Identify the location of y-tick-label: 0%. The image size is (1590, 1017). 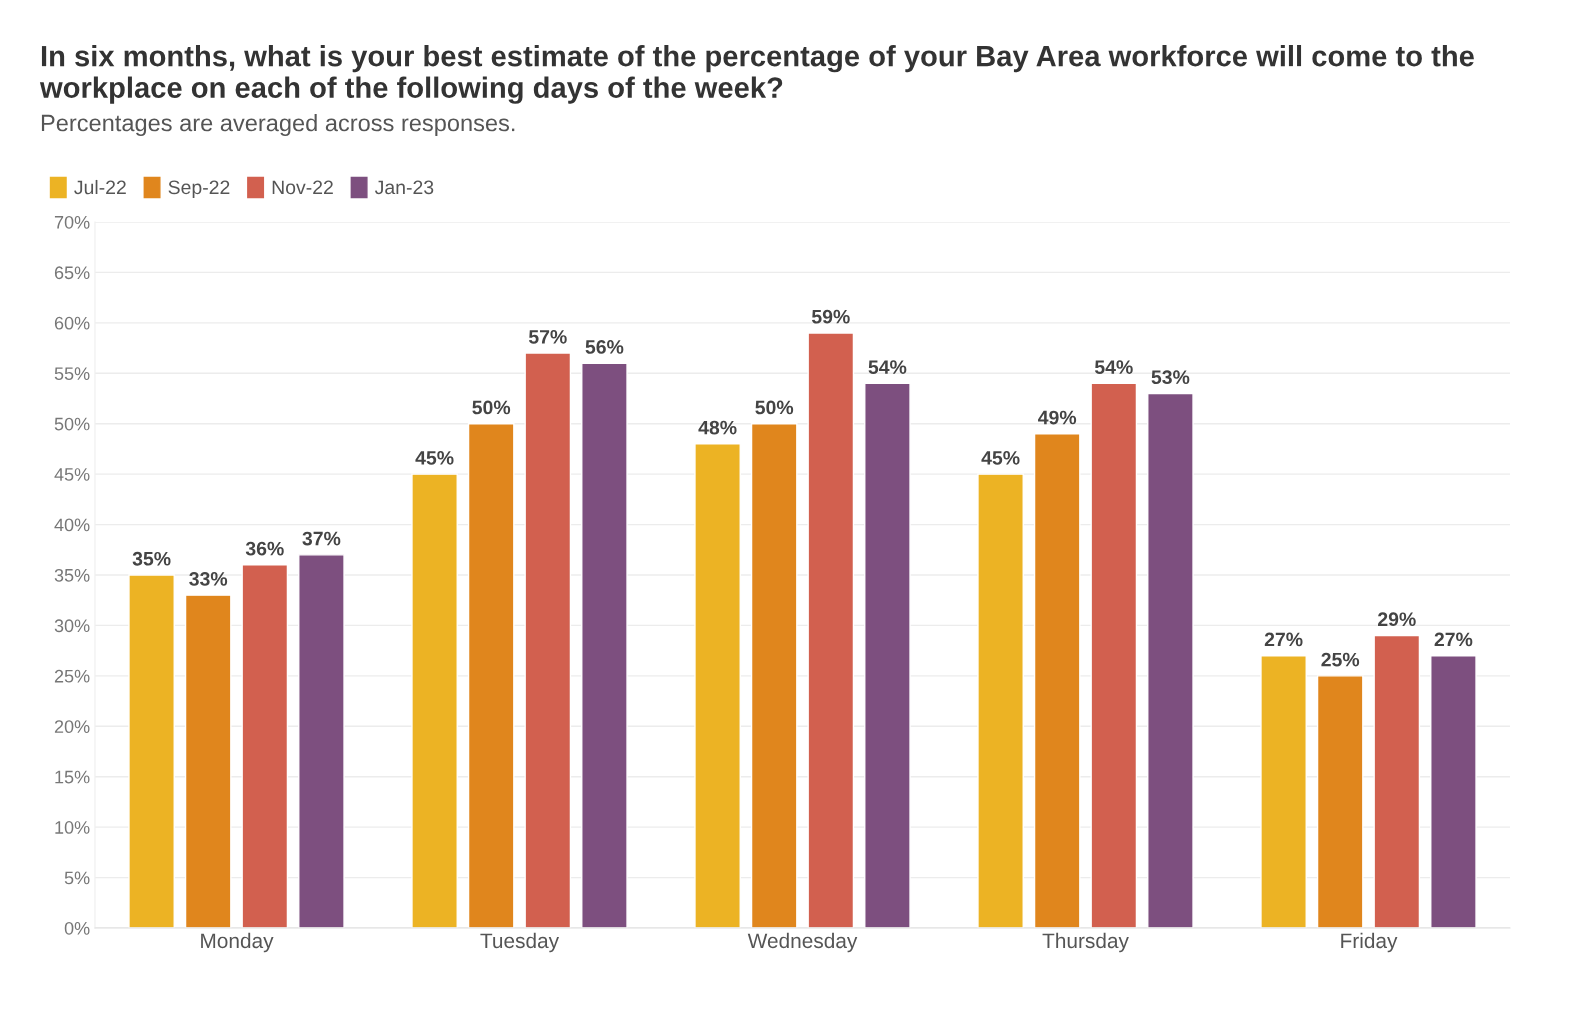
(77, 928).